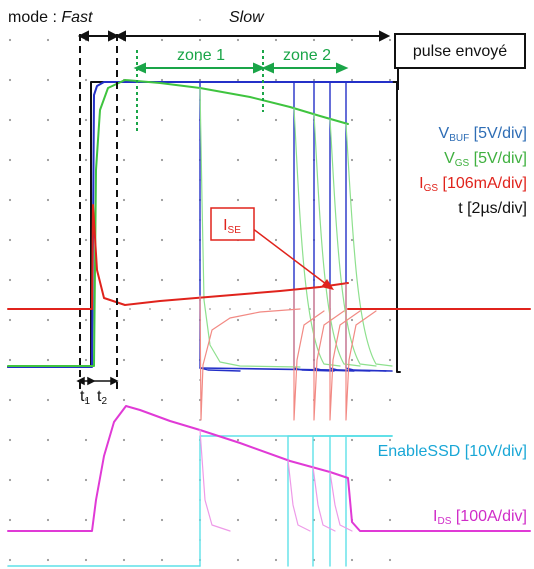 The image size is (534, 569). What do you see at coordinates (201, 55) in the screenshot?
I see `zone1-label: zone 1` at bounding box center [201, 55].